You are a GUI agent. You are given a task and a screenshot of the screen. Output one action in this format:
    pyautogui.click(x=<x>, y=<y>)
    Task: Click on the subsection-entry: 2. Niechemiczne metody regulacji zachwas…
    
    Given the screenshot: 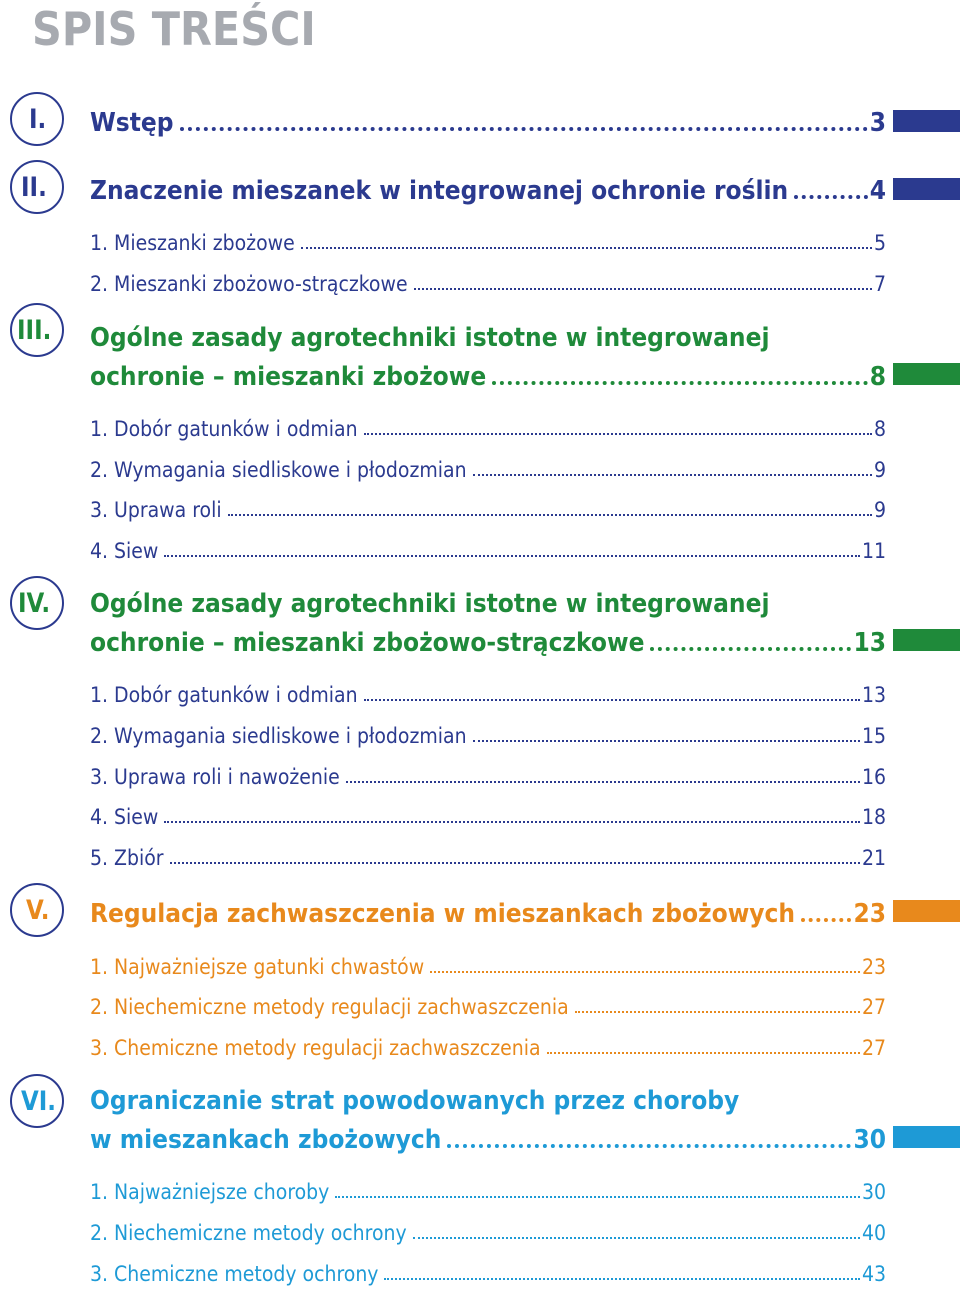 What is the action you would take?
    pyautogui.click(x=488, y=1004)
    